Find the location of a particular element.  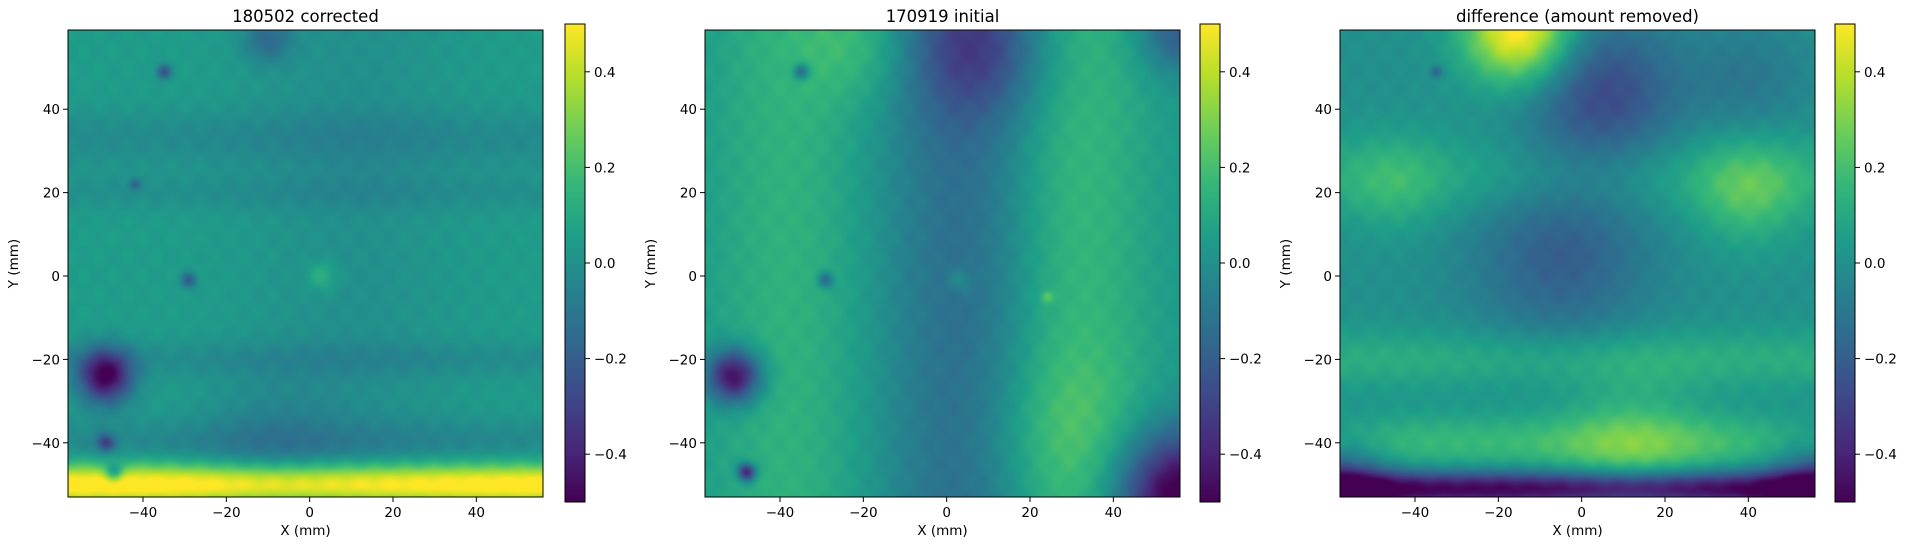

chart-title: 170919 initial is located at coordinates (943, 16).